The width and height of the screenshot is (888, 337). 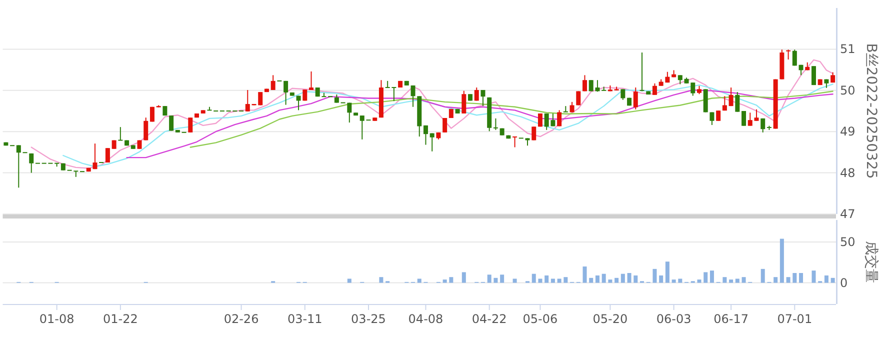 I want to click on x-tick-label: 04-08, so click(x=426, y=319).